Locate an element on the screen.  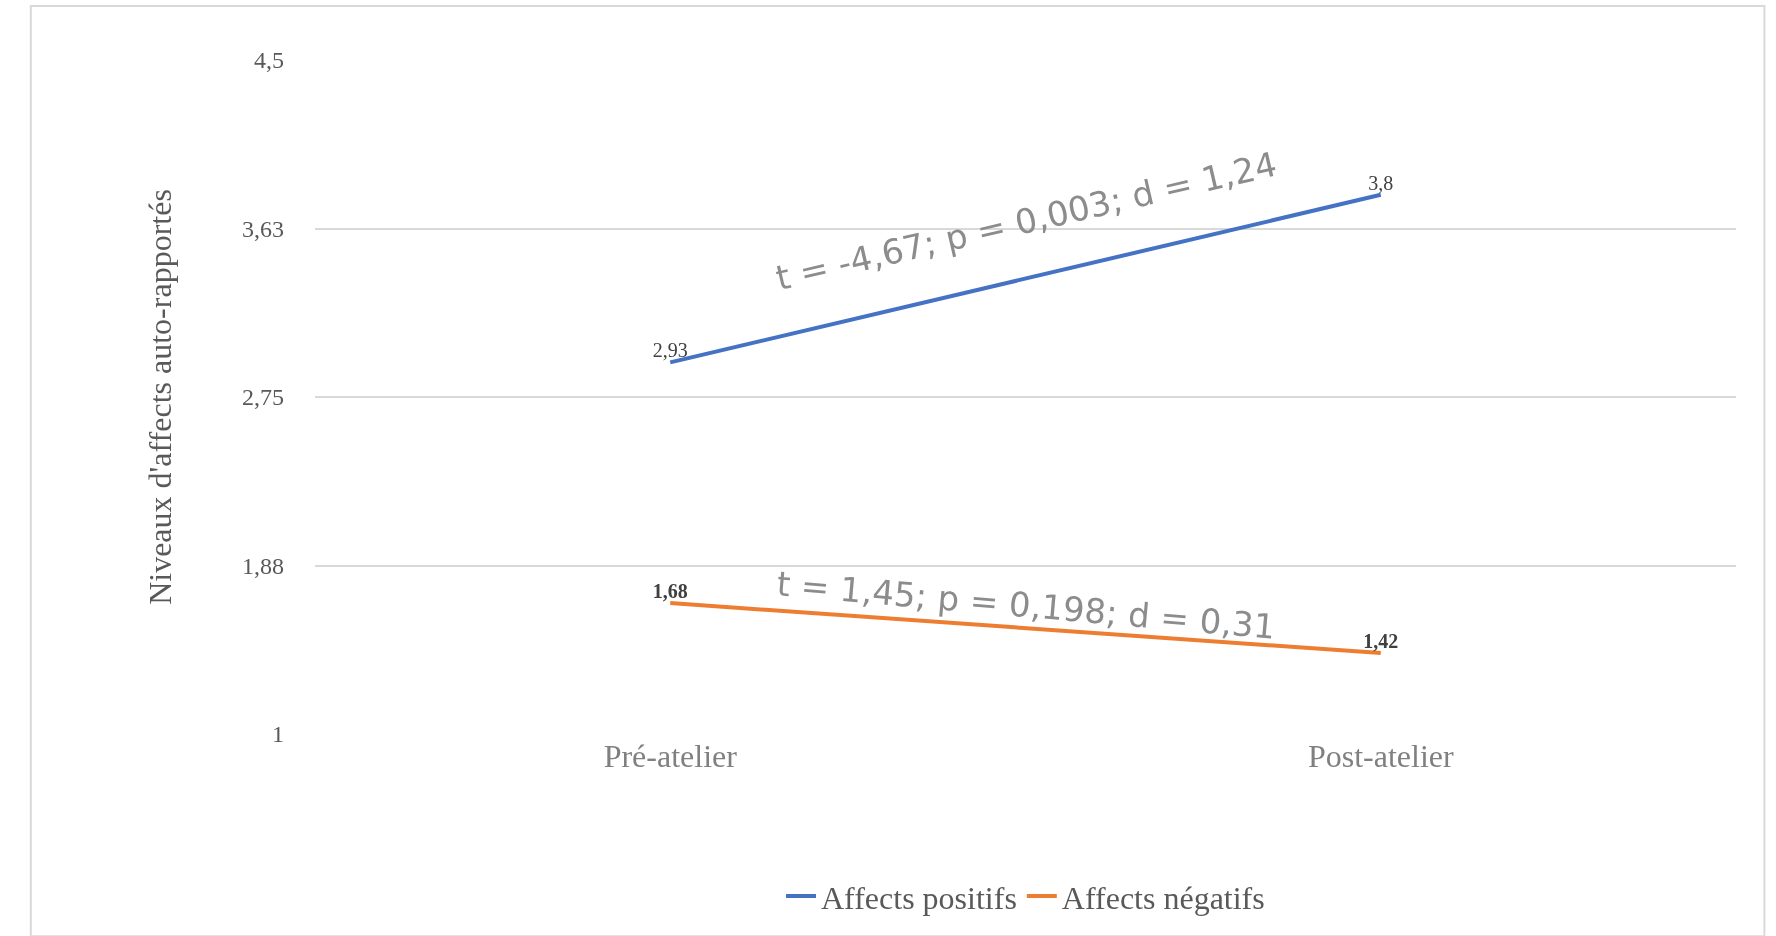
legend-label: Affects positifs is located at coordinates (919, 897).